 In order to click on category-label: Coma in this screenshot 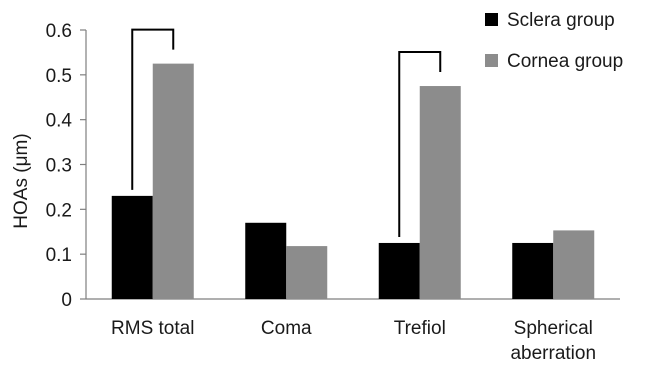, I will do `click(286, 328)`.